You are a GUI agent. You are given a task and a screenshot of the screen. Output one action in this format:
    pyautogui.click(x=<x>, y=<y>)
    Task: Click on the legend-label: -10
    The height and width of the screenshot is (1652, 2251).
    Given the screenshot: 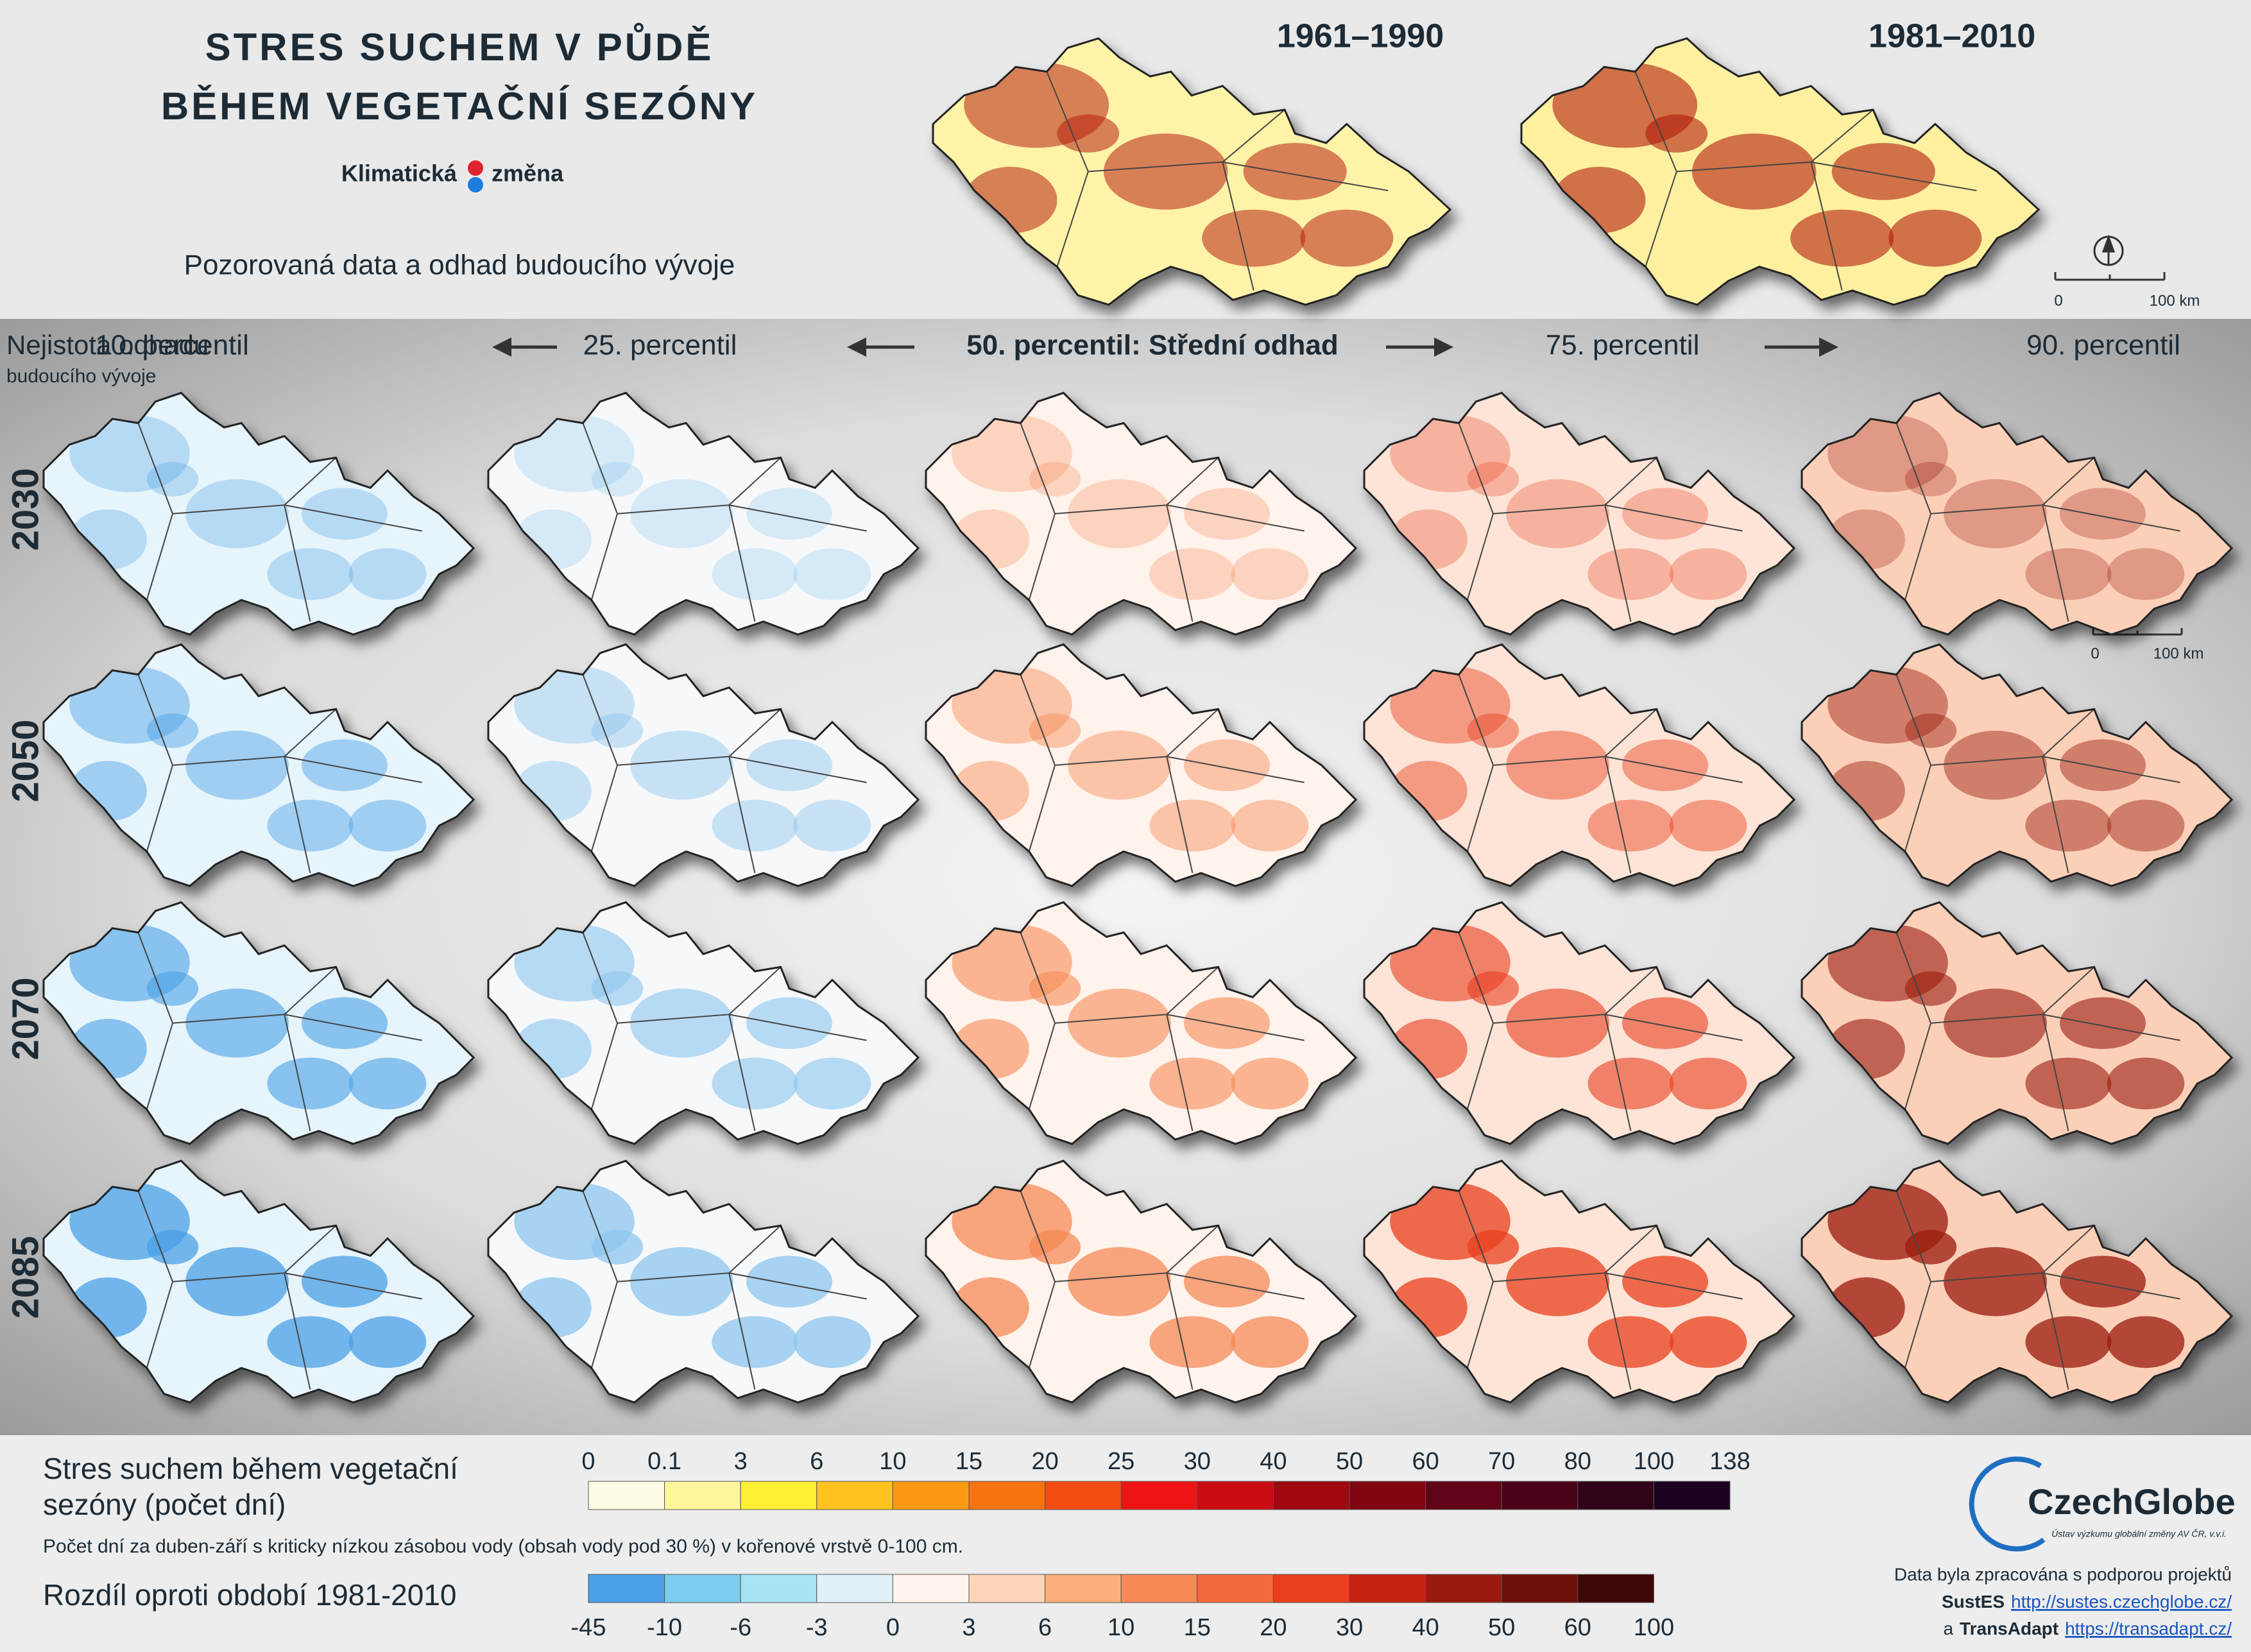 What is the action you would take?
    pyautogui.click(x=664, y=1627)
    